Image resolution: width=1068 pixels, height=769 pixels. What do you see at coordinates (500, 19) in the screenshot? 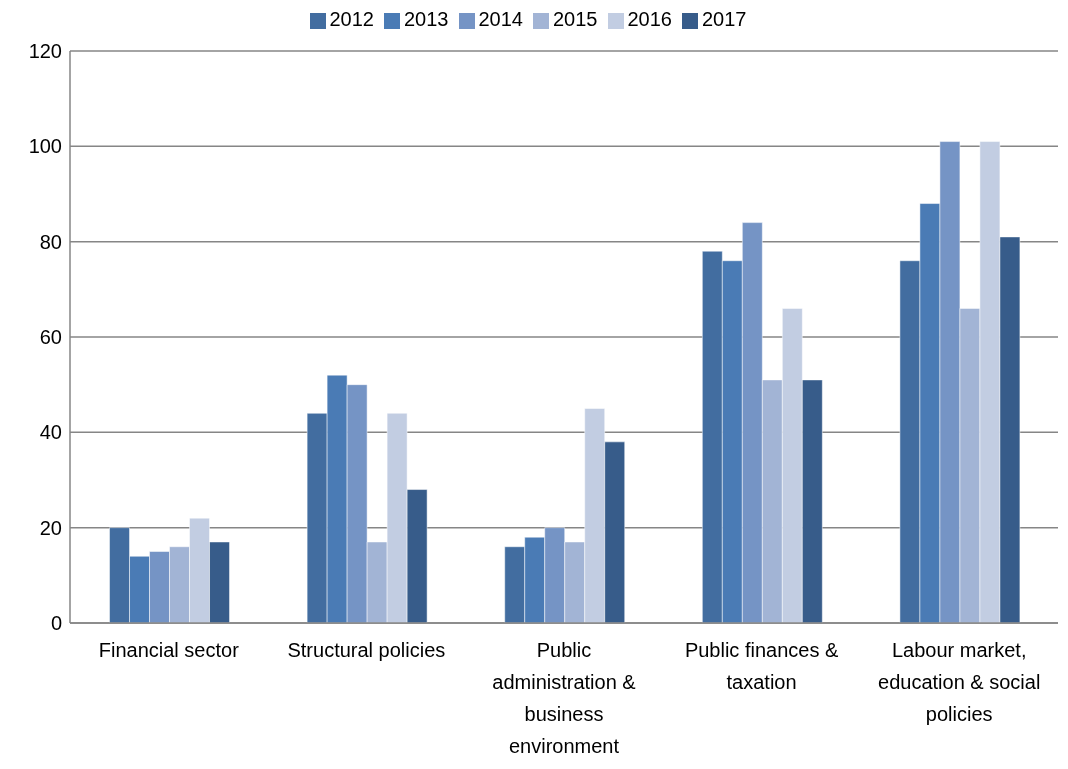
I see `legend-label: 2014` at bounding box center [500, 19].